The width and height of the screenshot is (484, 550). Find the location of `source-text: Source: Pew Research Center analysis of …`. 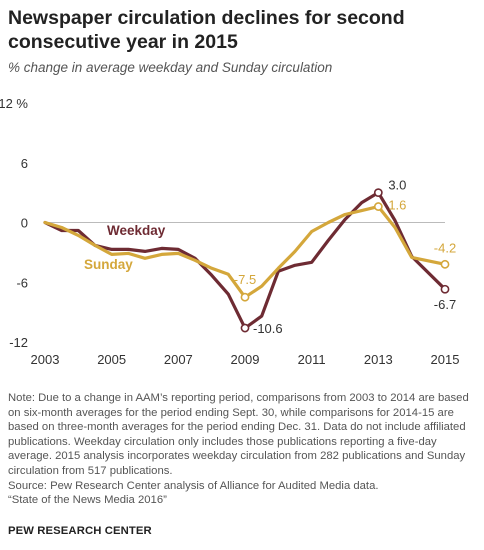

source-text: Source: Pew Research Center analysis of … is located at coordinates (193, 485).